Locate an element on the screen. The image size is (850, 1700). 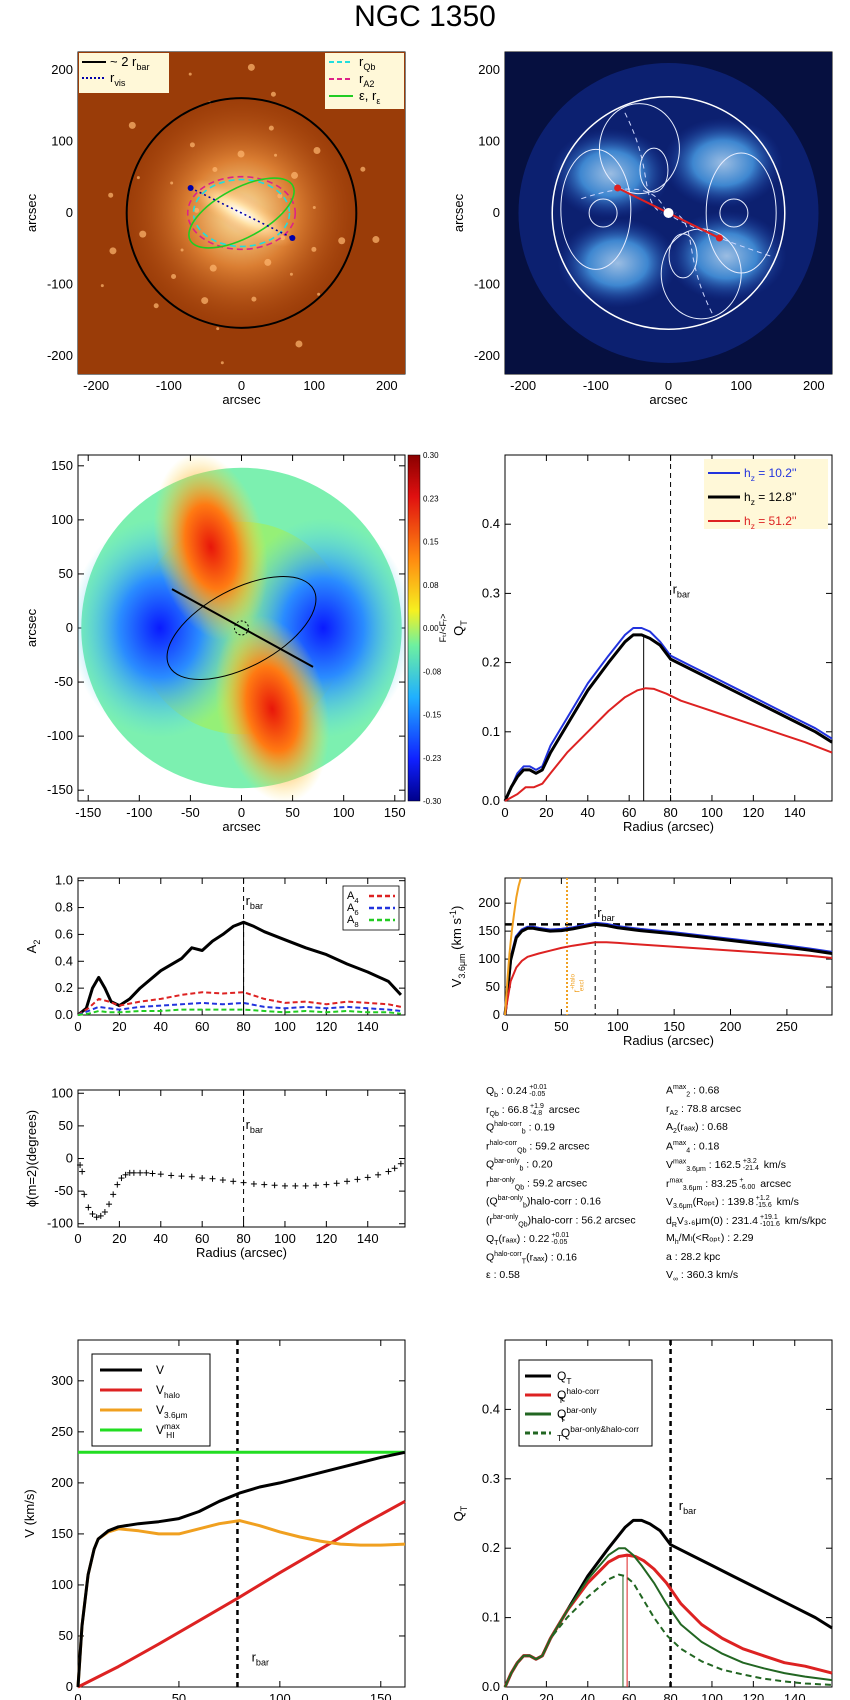
x-tick-label: 250 is located at coordinates (787, 1026).